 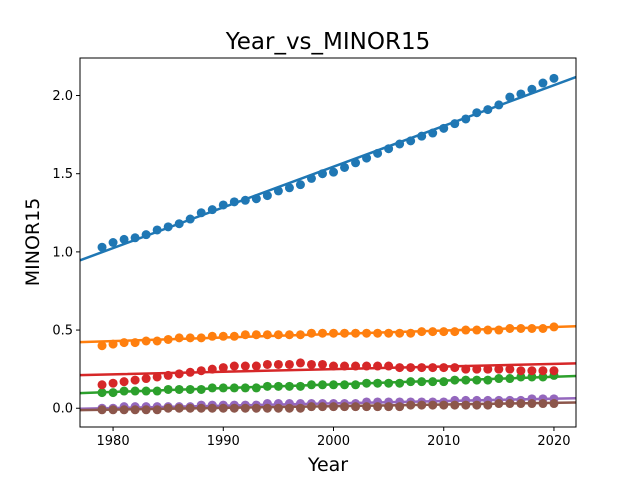 I want to click on y-tick-label: 1.5, so click(x=62, y=174).